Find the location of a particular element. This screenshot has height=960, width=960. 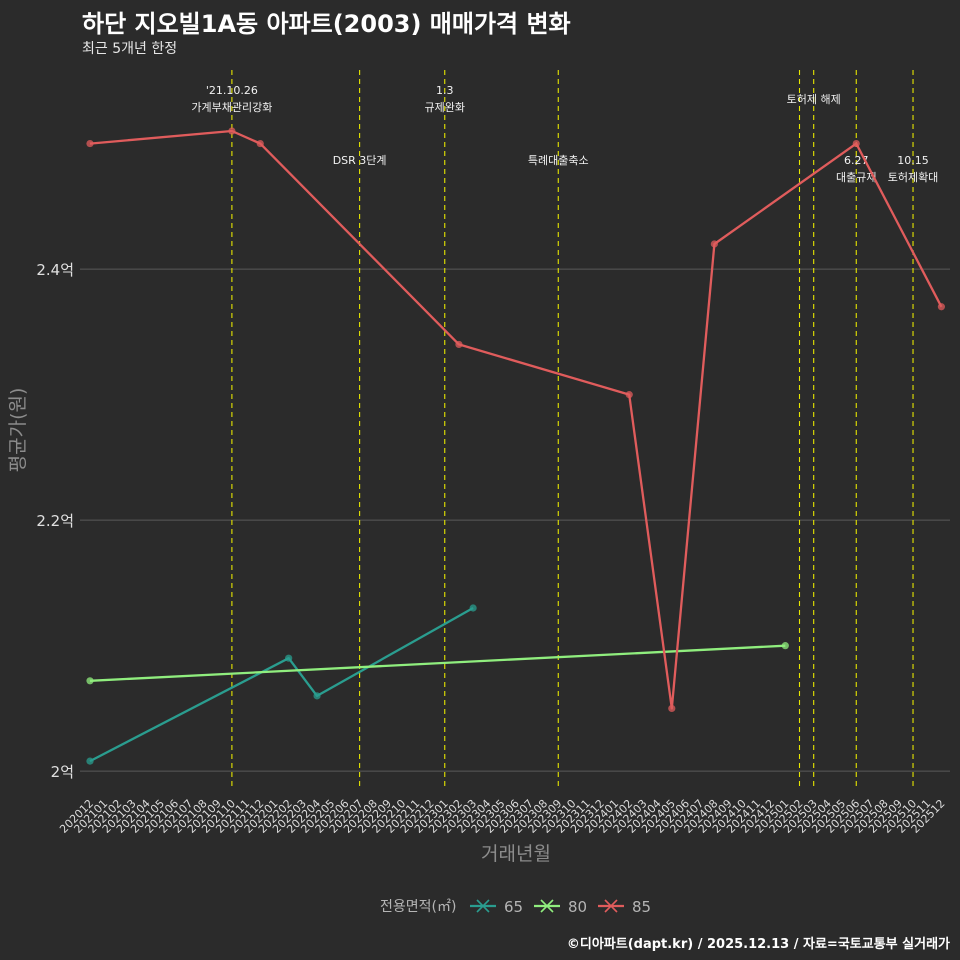

event-label: 대출규제 is located at coordinates (856, 177).